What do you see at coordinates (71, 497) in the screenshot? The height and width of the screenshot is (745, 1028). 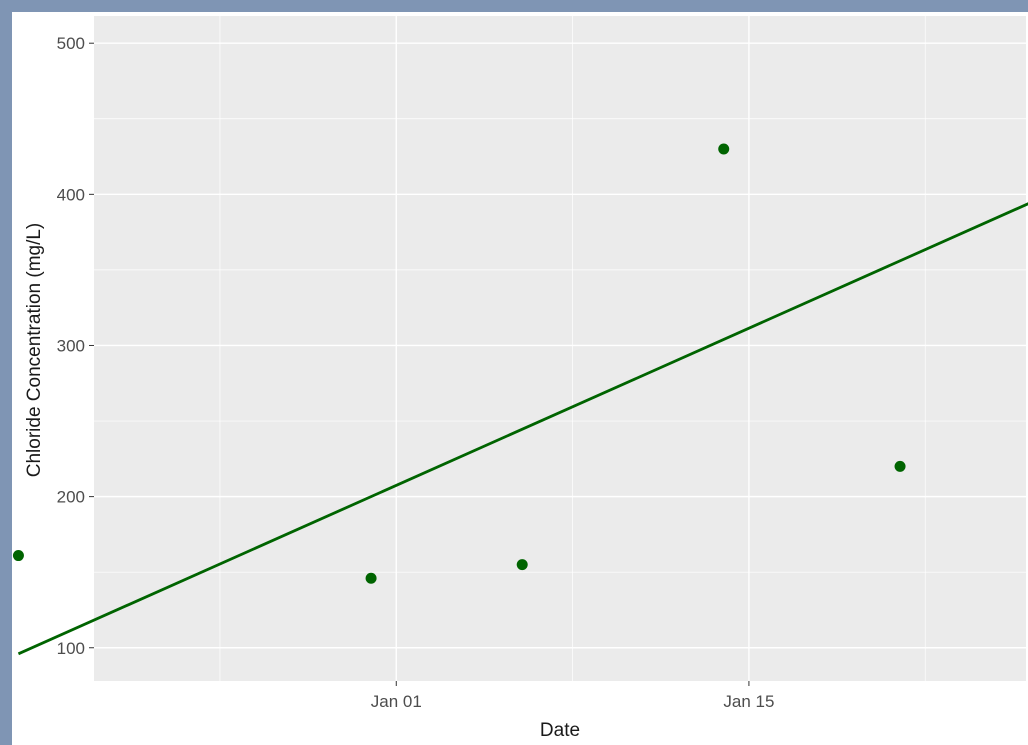 I see `y-tick-label: 200` at bounding box center [71, 497].